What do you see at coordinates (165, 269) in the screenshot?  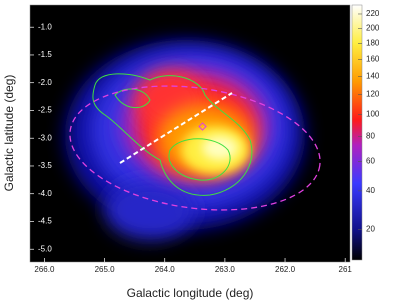 I see `x-tick-label: 264.0` at bounding box center [165, 269].